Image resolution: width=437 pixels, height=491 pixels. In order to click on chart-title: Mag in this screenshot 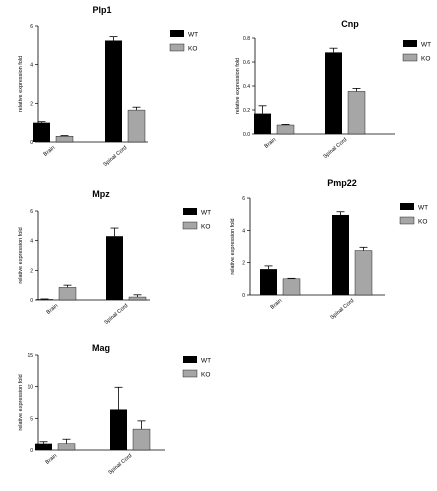, I will do `click(101, 348)`.